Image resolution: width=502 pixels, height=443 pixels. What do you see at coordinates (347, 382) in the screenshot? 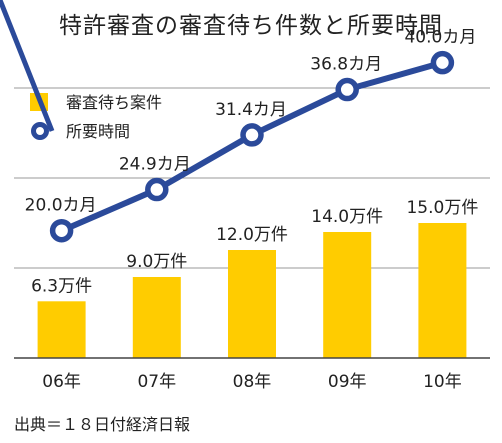
I see `x-tick-label: 09年` at bounding box center [347, 382].